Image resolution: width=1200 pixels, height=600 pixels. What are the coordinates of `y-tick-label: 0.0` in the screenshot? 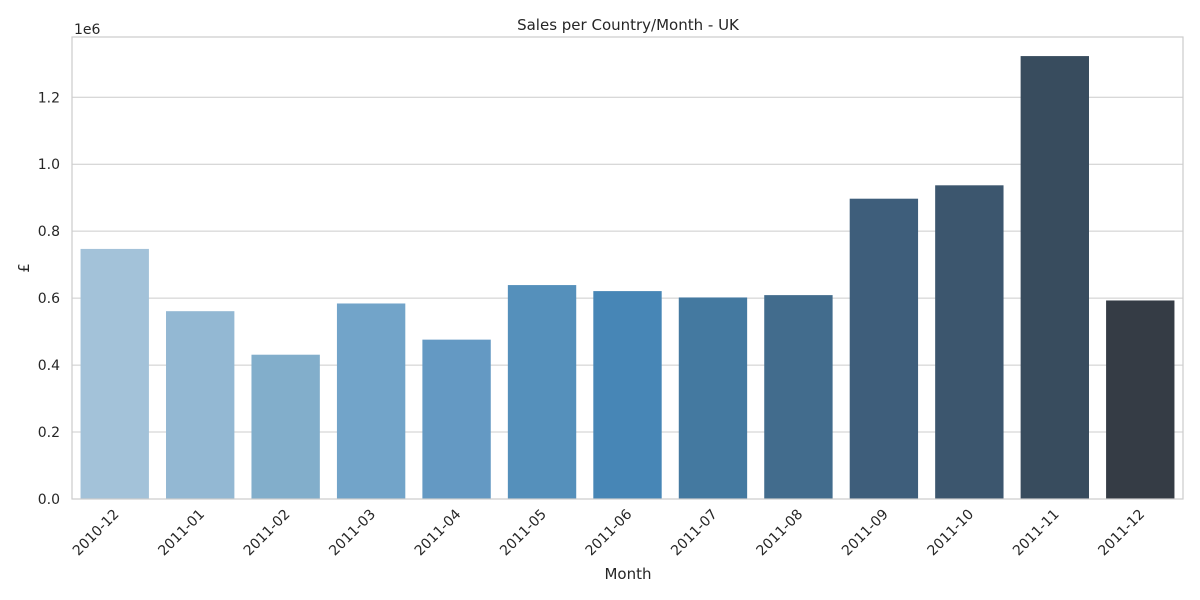 It's located at (49, 500).